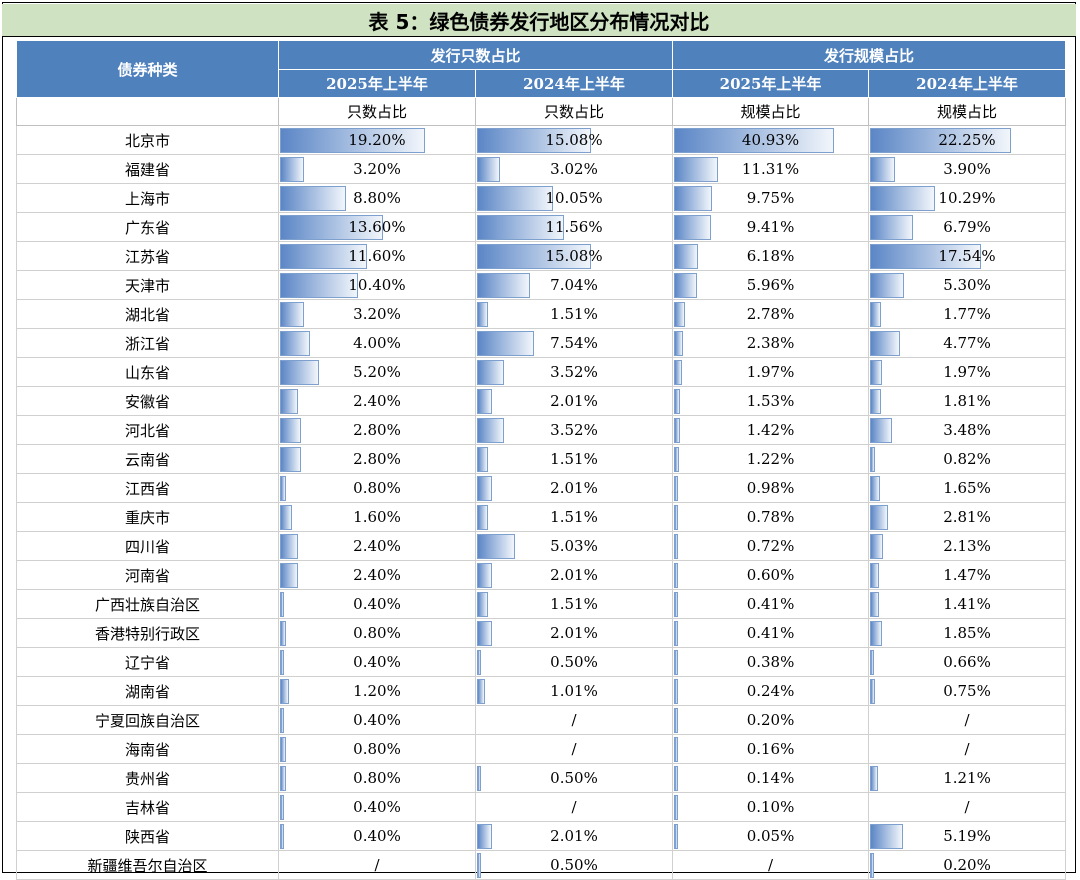 The height and width of the screenshot is (880, 1080). I want to click on share-cell: 0.16%, so click(771, 749).